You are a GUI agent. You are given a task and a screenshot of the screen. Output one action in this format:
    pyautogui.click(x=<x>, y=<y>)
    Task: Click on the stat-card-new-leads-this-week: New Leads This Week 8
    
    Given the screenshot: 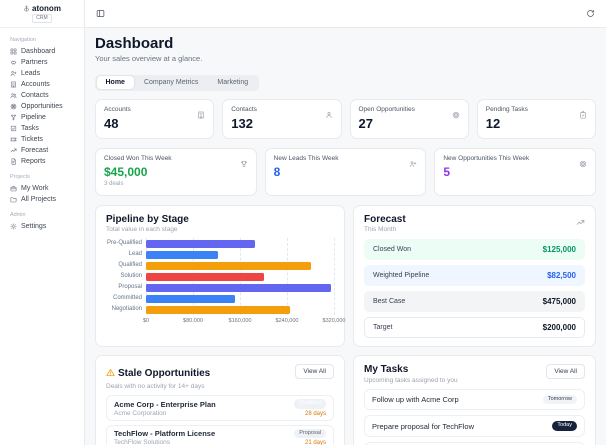 What is the action you would take?
    pyautogui.click(x=345, y=171)
    